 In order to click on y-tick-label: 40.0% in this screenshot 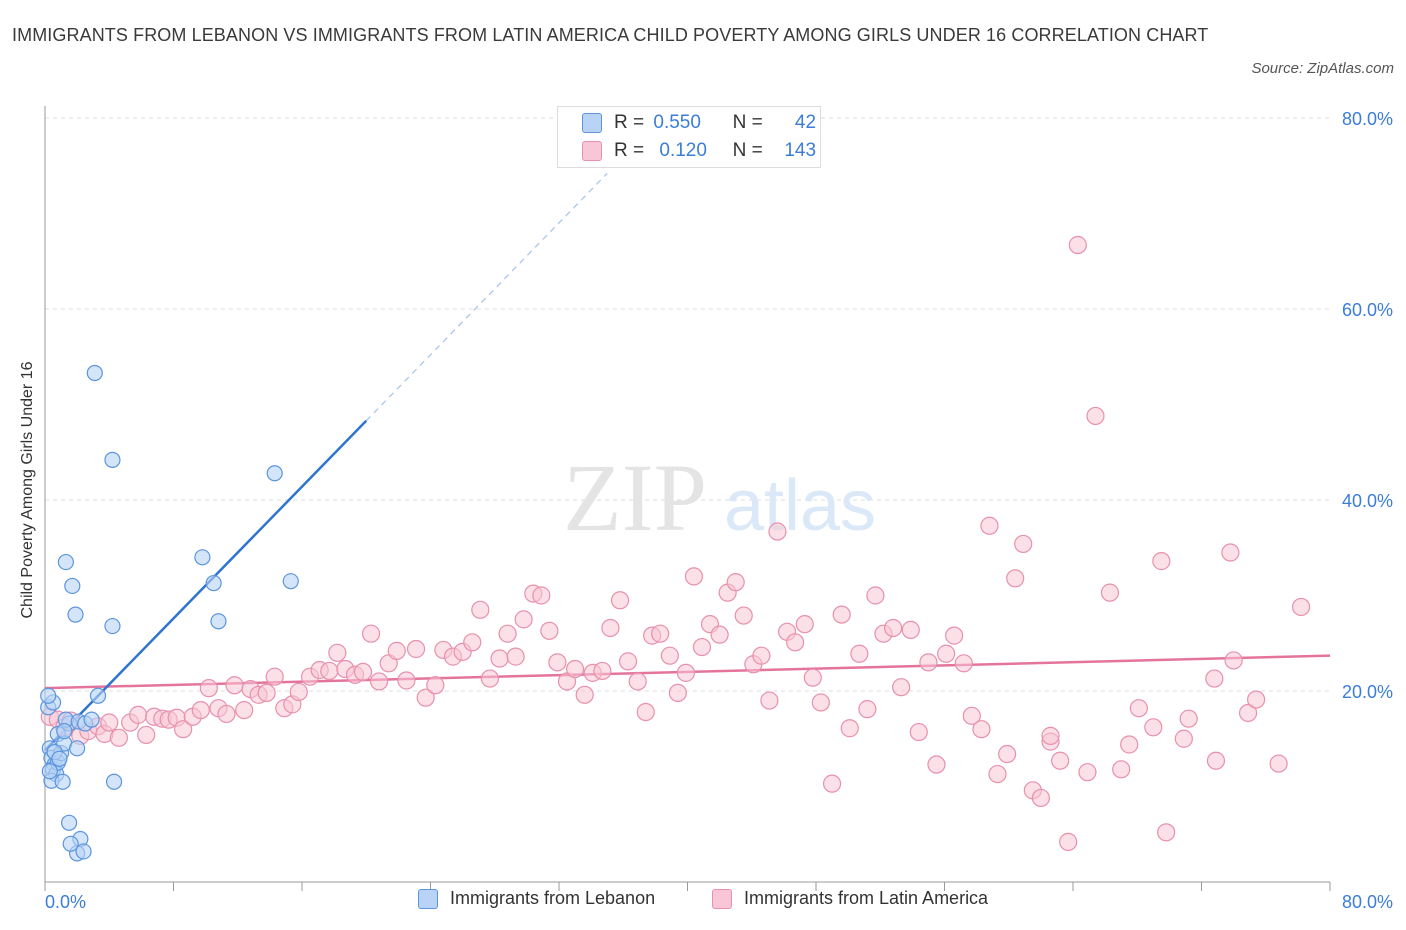, I will do `click(1367, 501)`.